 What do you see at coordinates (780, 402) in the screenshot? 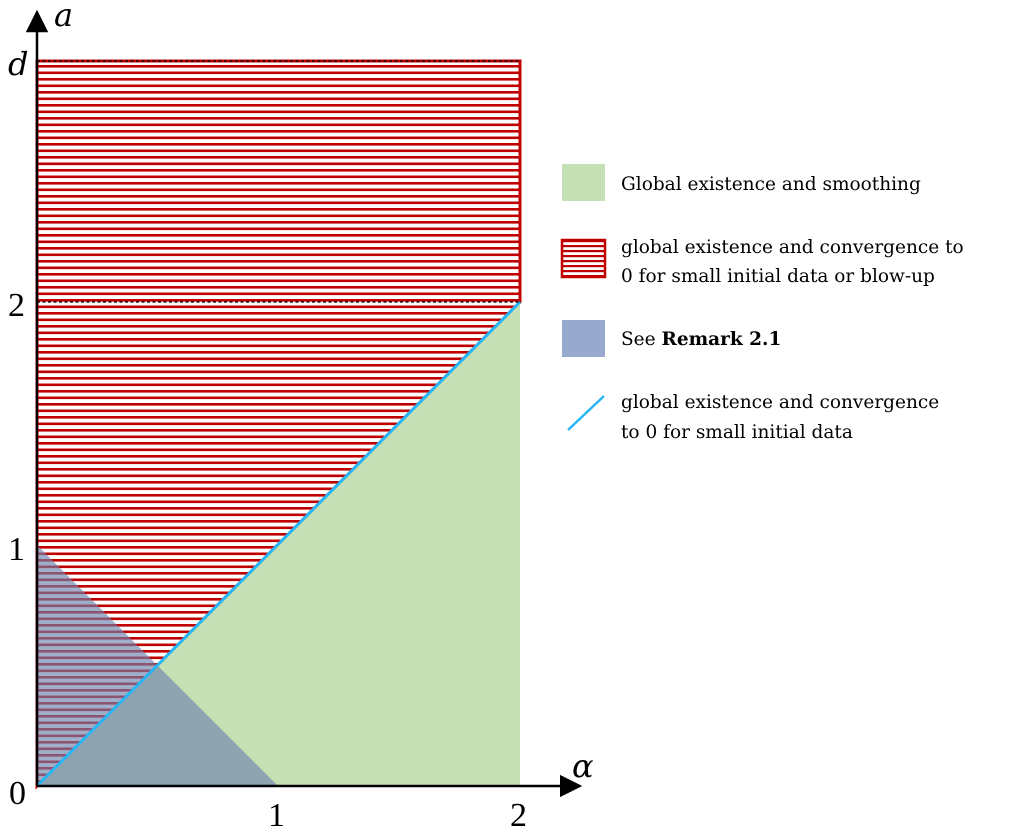
I see `legend-line-label-line1: global existence and convergence` at bounding box center [780, 402].